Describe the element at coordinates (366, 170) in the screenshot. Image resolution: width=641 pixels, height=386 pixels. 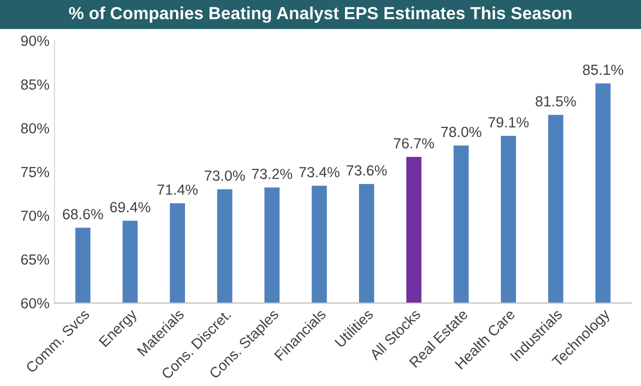
I see `data-label: 73.6%` at that location.